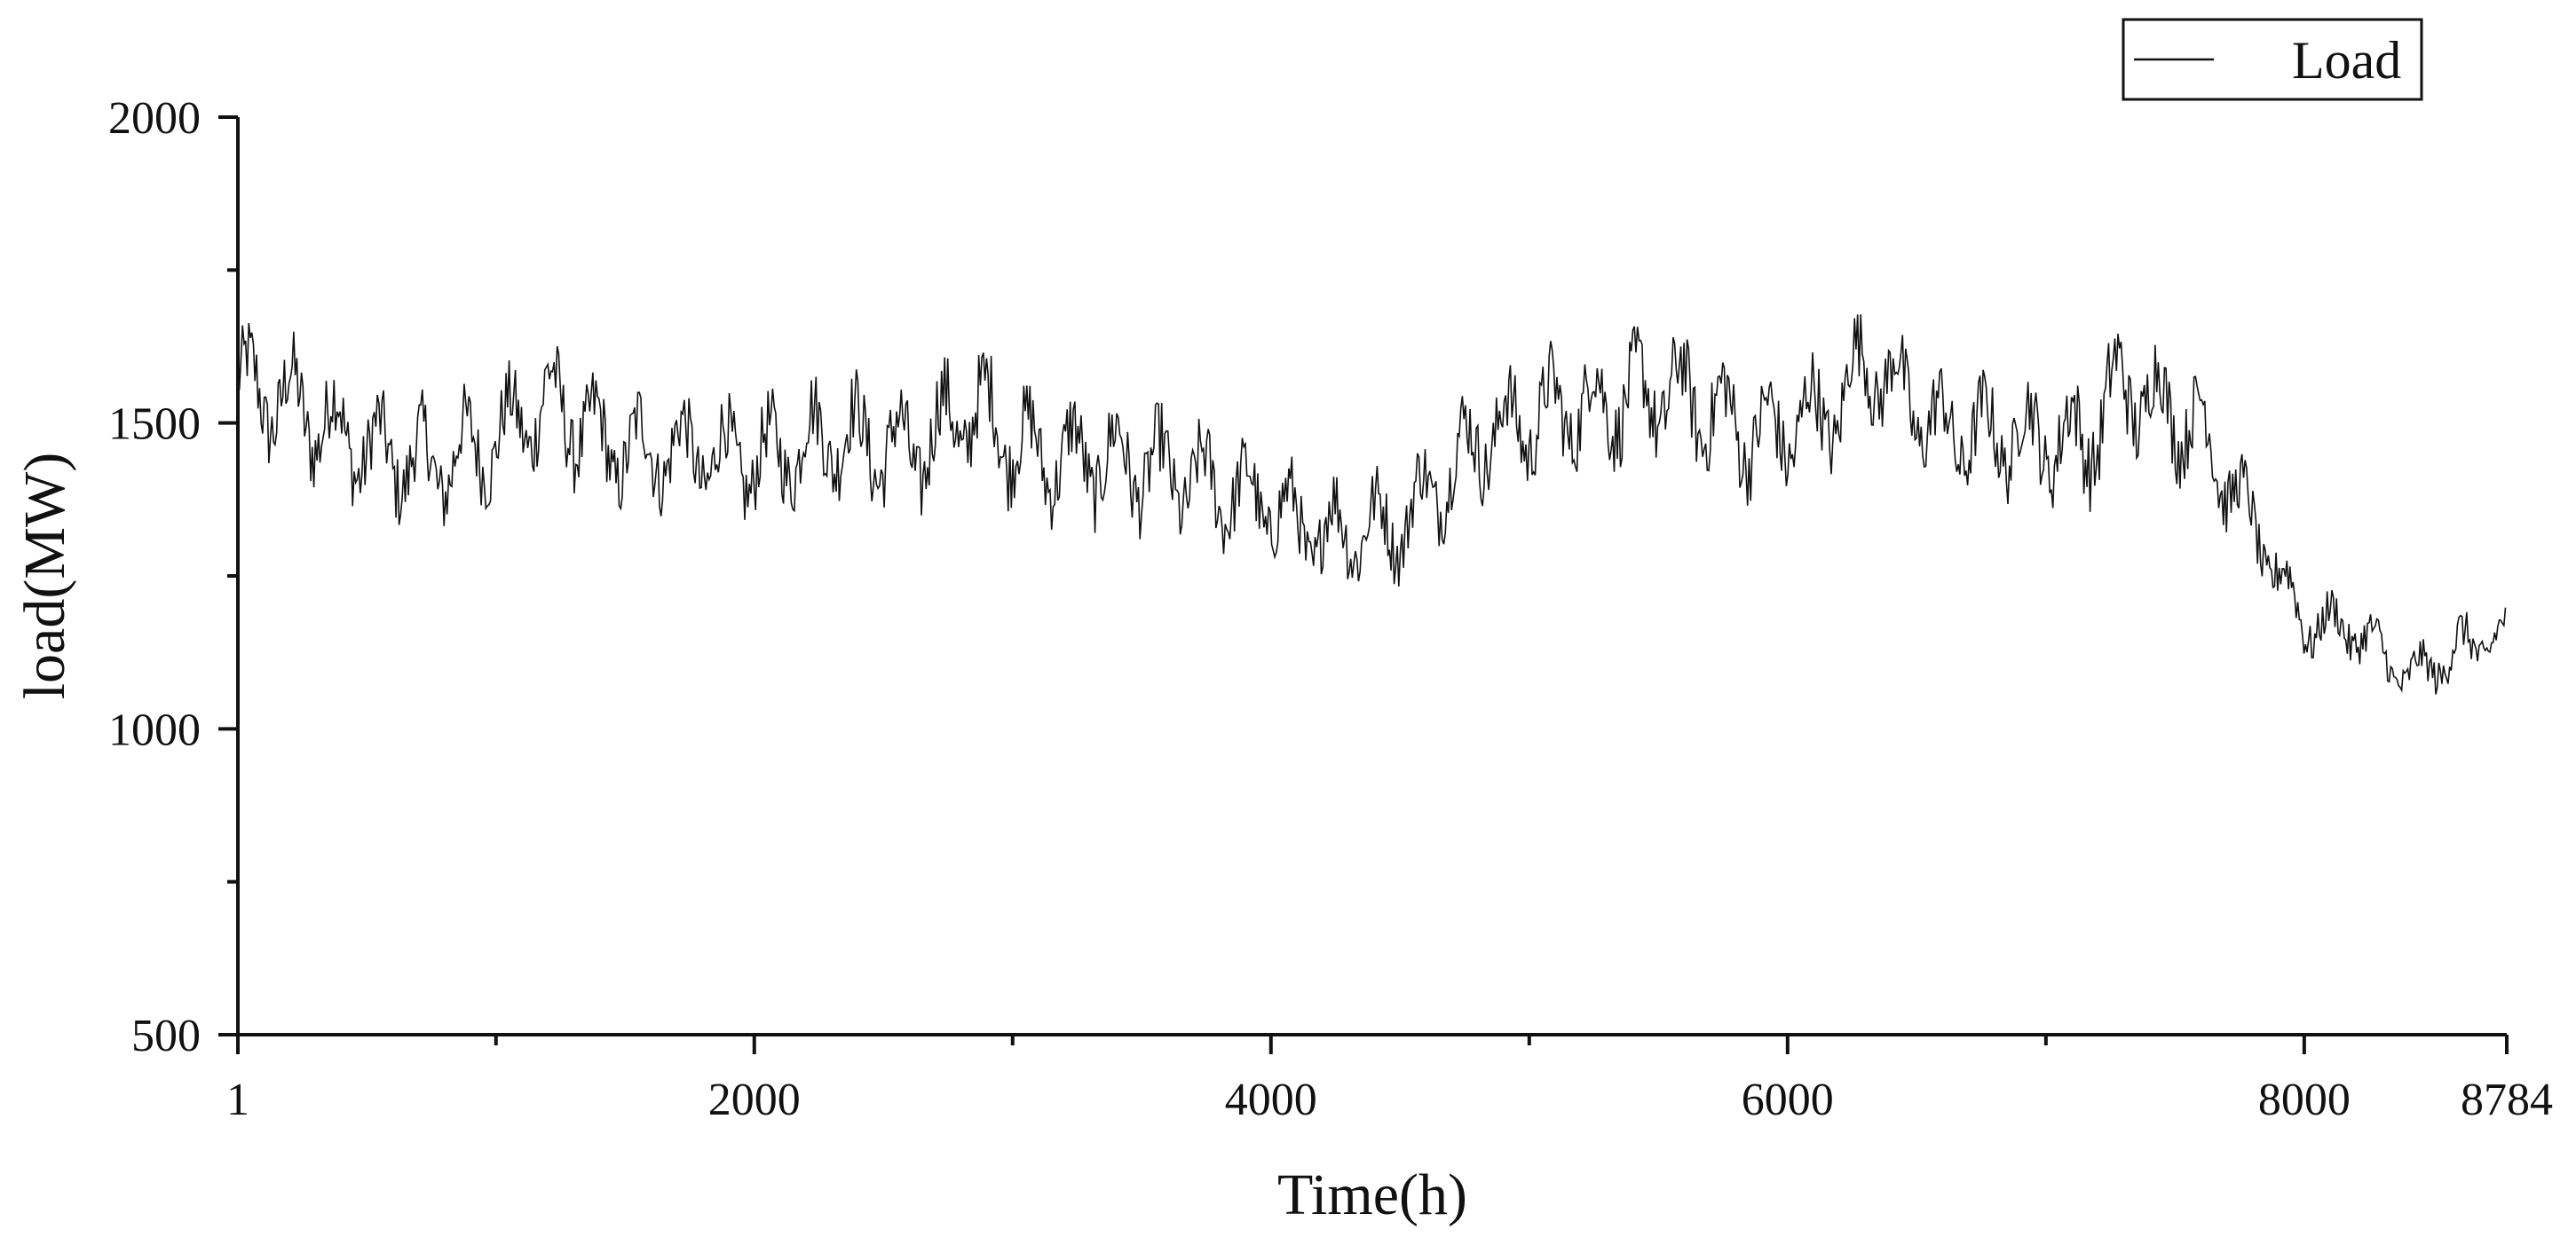 The width and height of the screenshot is (2576, 1253). What do you see at coordinates (237, 1100) in the screenshot?
I see `x-tick-label: 1` at bounding box center [237, 1100].